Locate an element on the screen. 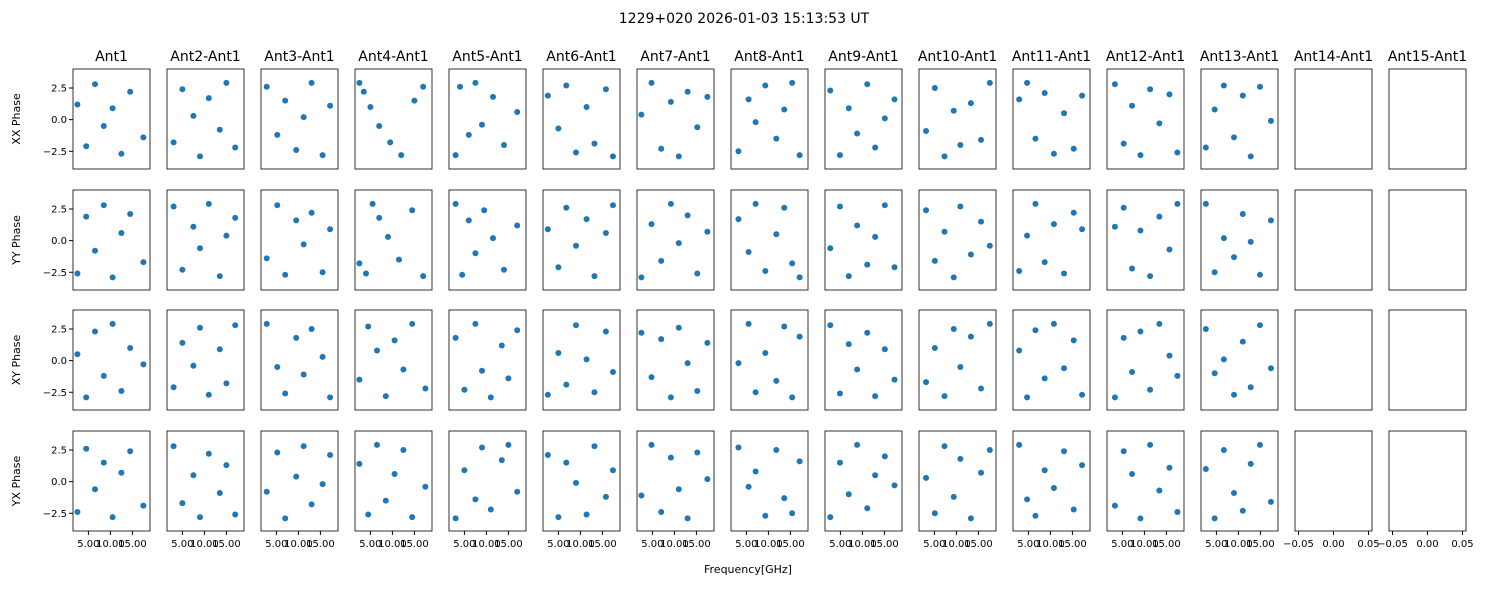 The height and width of the screenshot is (590, 1489). x-tick-label: 5.00 is located at coordinates (558, 544).